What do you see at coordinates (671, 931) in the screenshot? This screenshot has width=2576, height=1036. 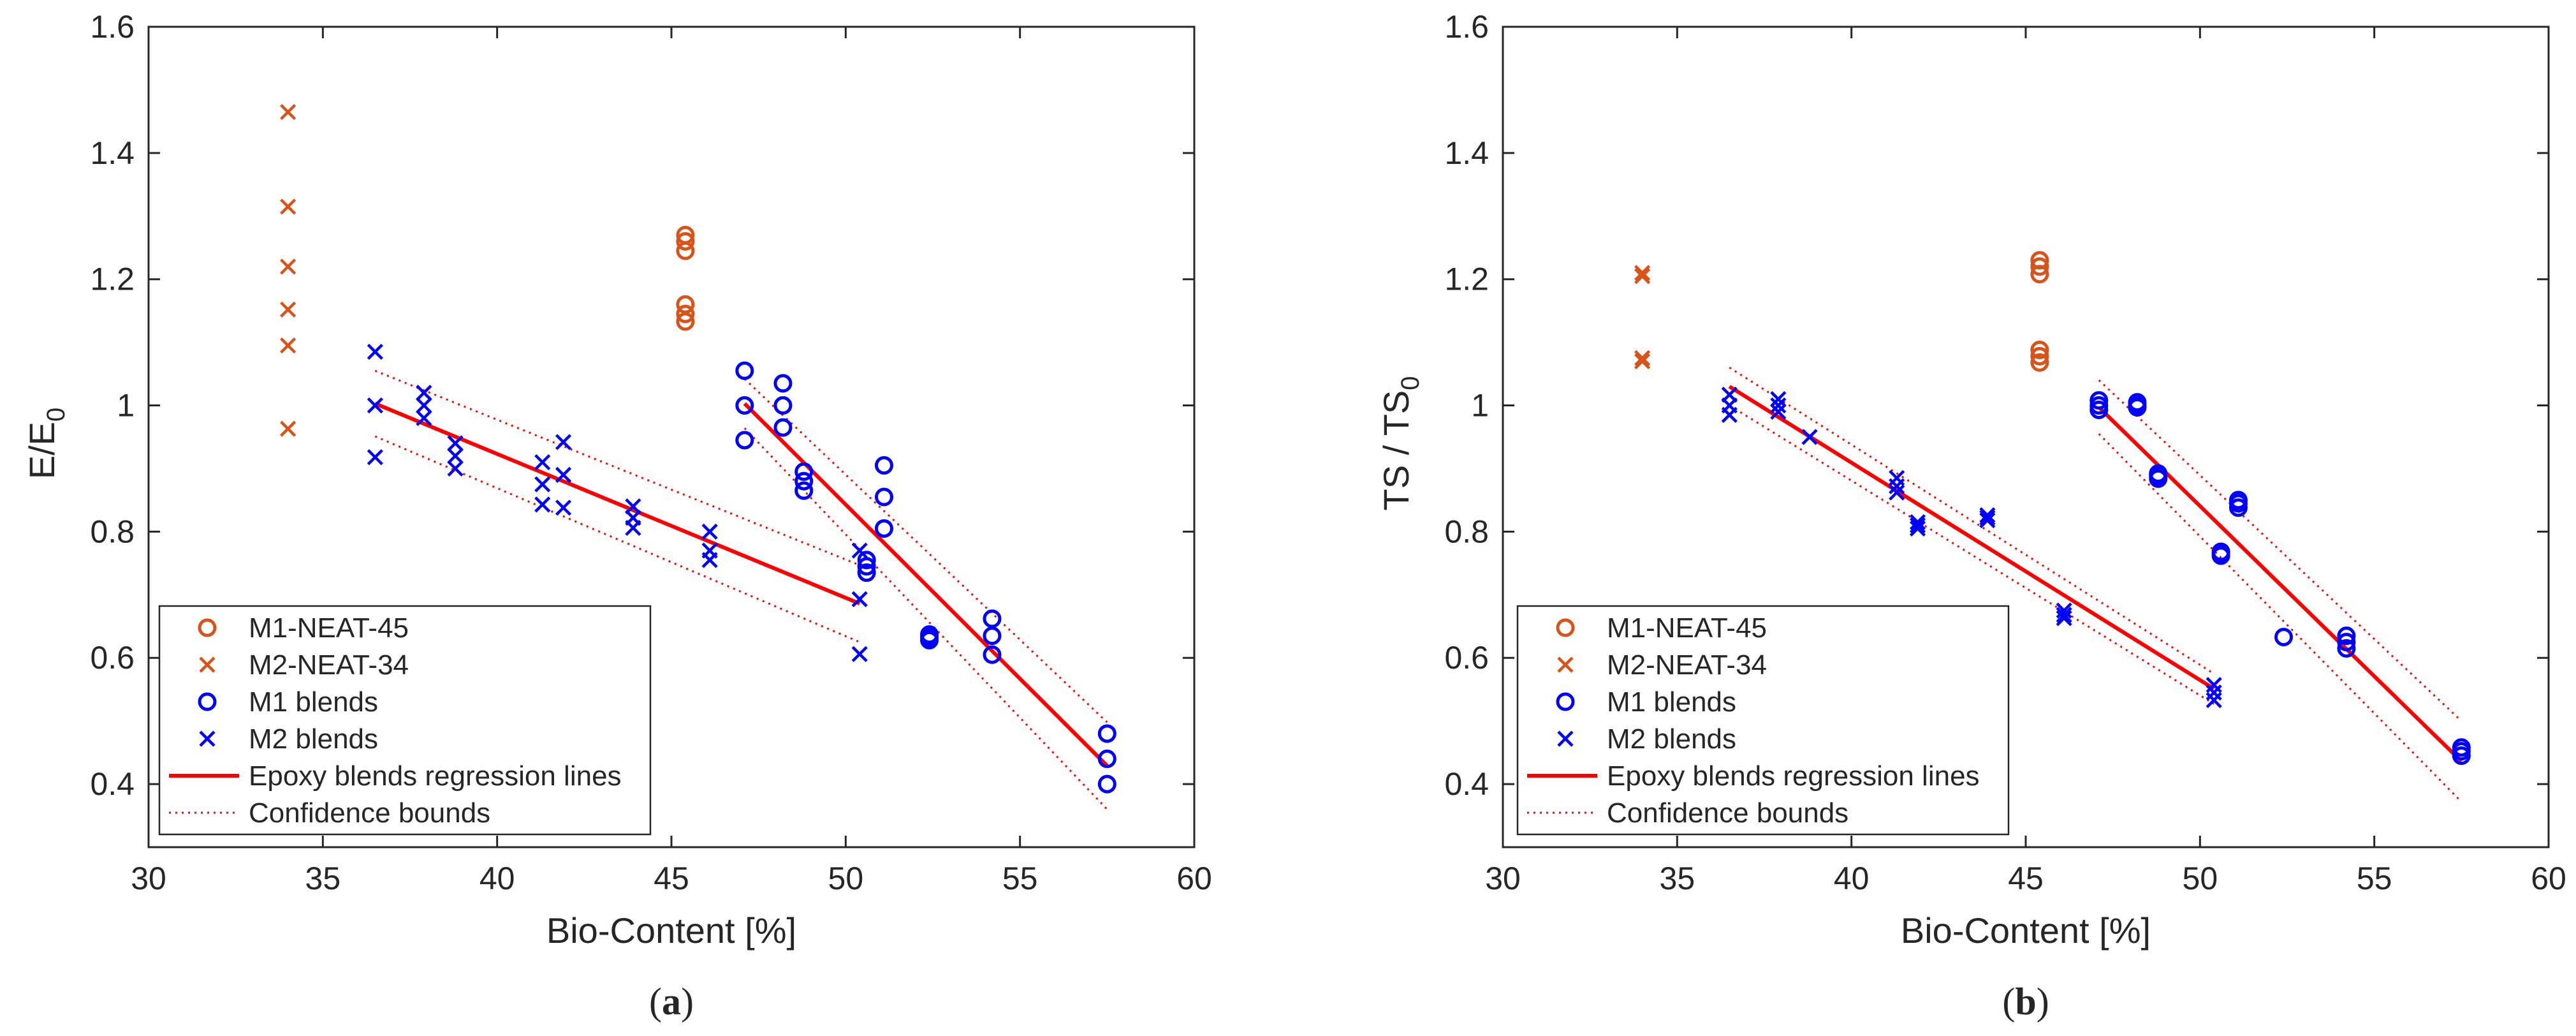 I see `x-axis-label: Bio-Content [%]` at bounding box center [671, 931].